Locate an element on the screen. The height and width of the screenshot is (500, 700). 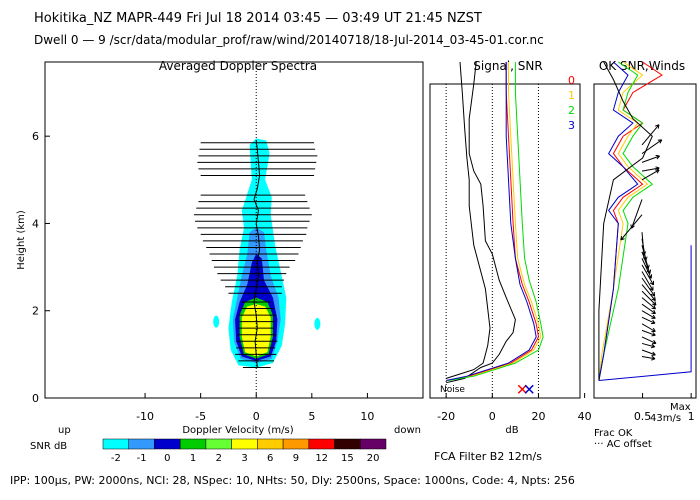
isolated-snr-patch is located at coordinates (216, 321).